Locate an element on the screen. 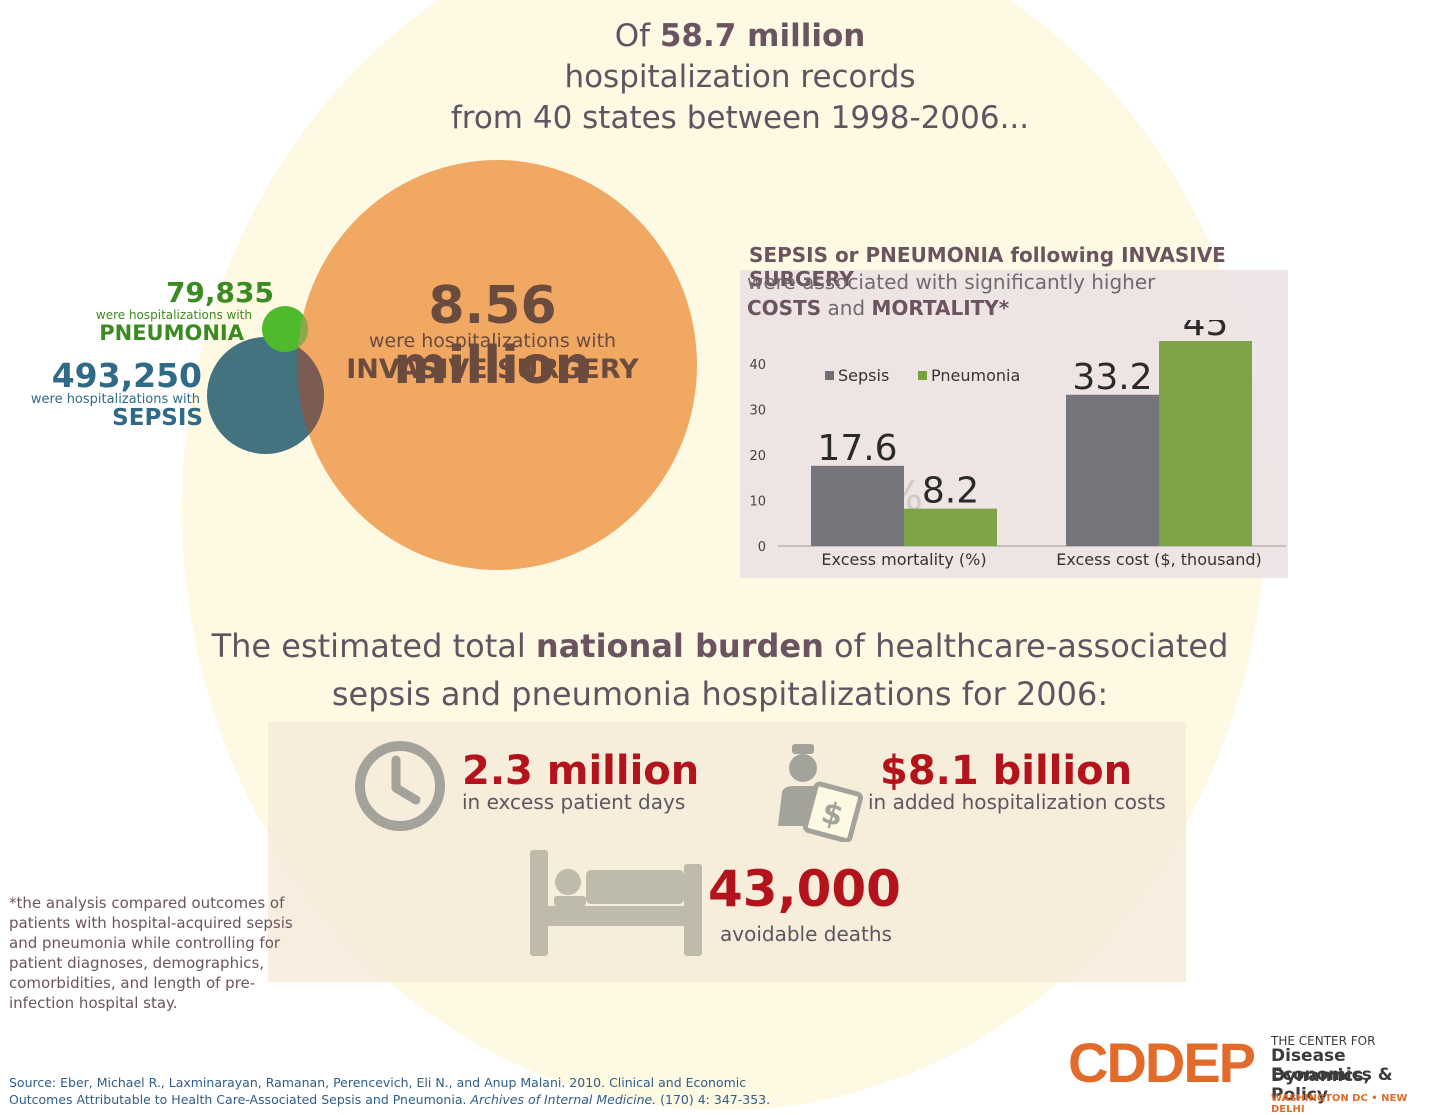 Image resolution: width=1440 pixels, height=1115 pixels. sepsis-surgery-overlap is located at coordinates (310, 395).